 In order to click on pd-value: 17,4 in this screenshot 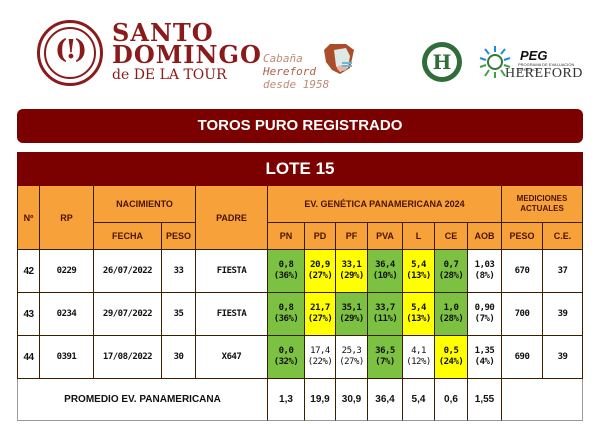, I will do `click(320, 351)`.